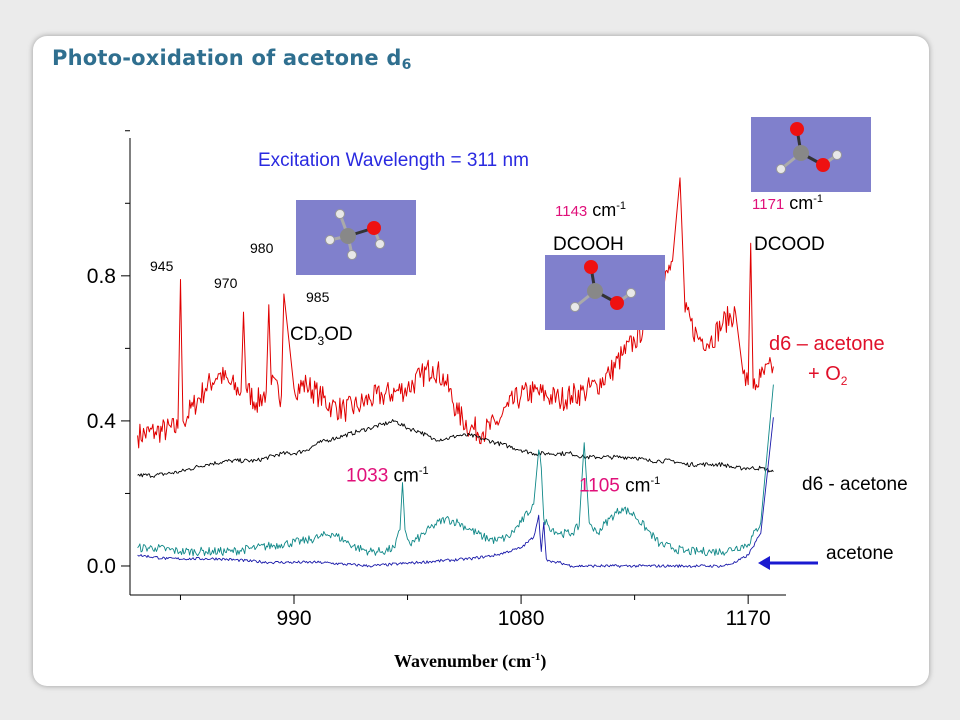 This screenshot has width=960, height=720. What do you see at coordinates (536, 657) in the screenshot?
I see `x-axis-label-sup: -1` at bounding box center [536, 657].